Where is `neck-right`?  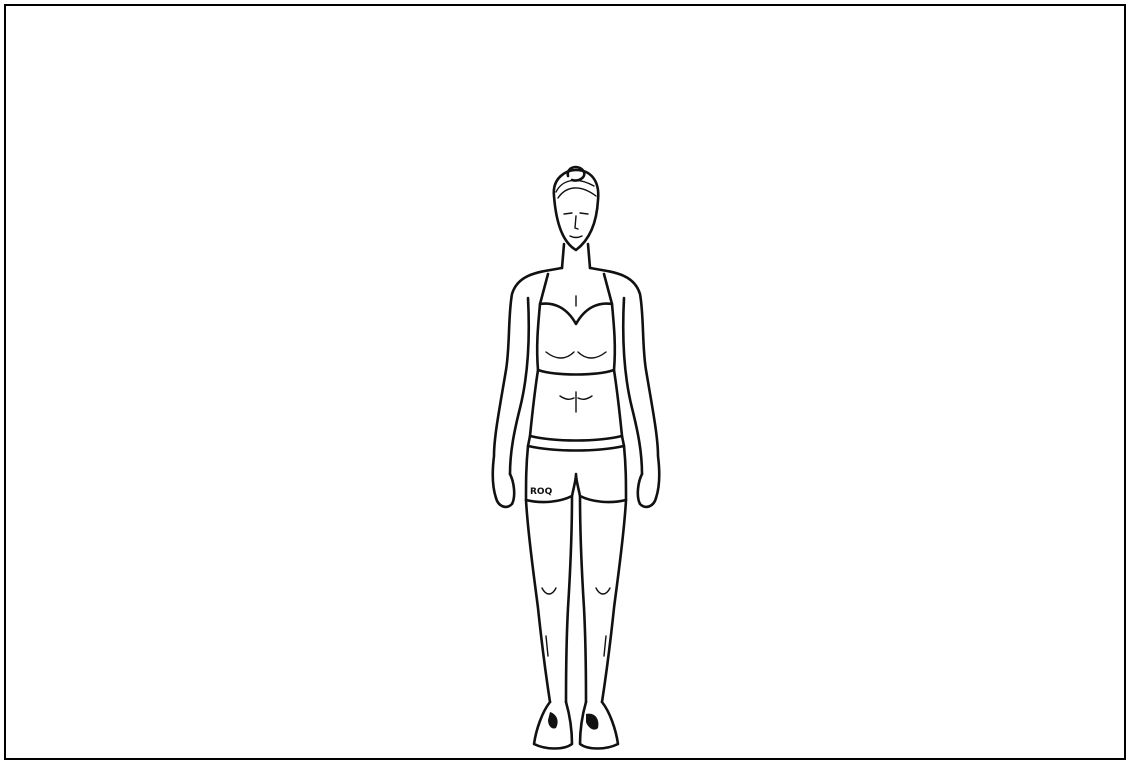 neck-right is located at coordinates (589, 256).